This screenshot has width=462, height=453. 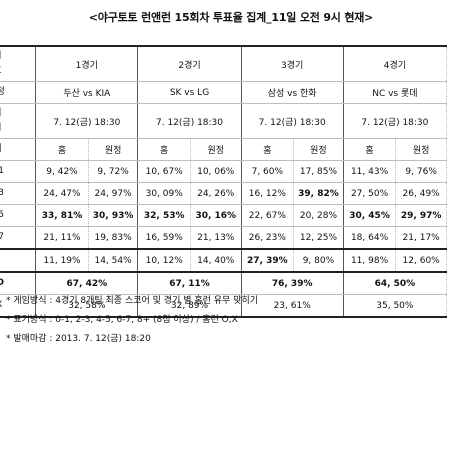 I want to click on row-label: 2~3, so click(x=18, y=193).